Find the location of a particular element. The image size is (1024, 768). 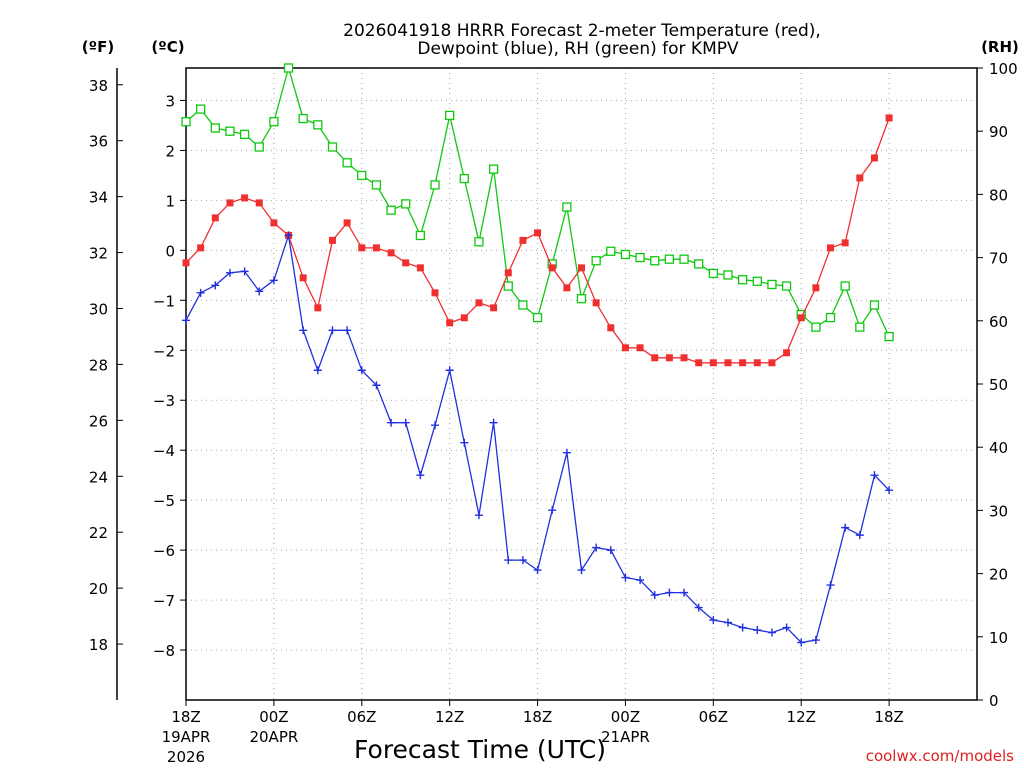

rh-tick-label: 90 is located at coordinates (998, 132).